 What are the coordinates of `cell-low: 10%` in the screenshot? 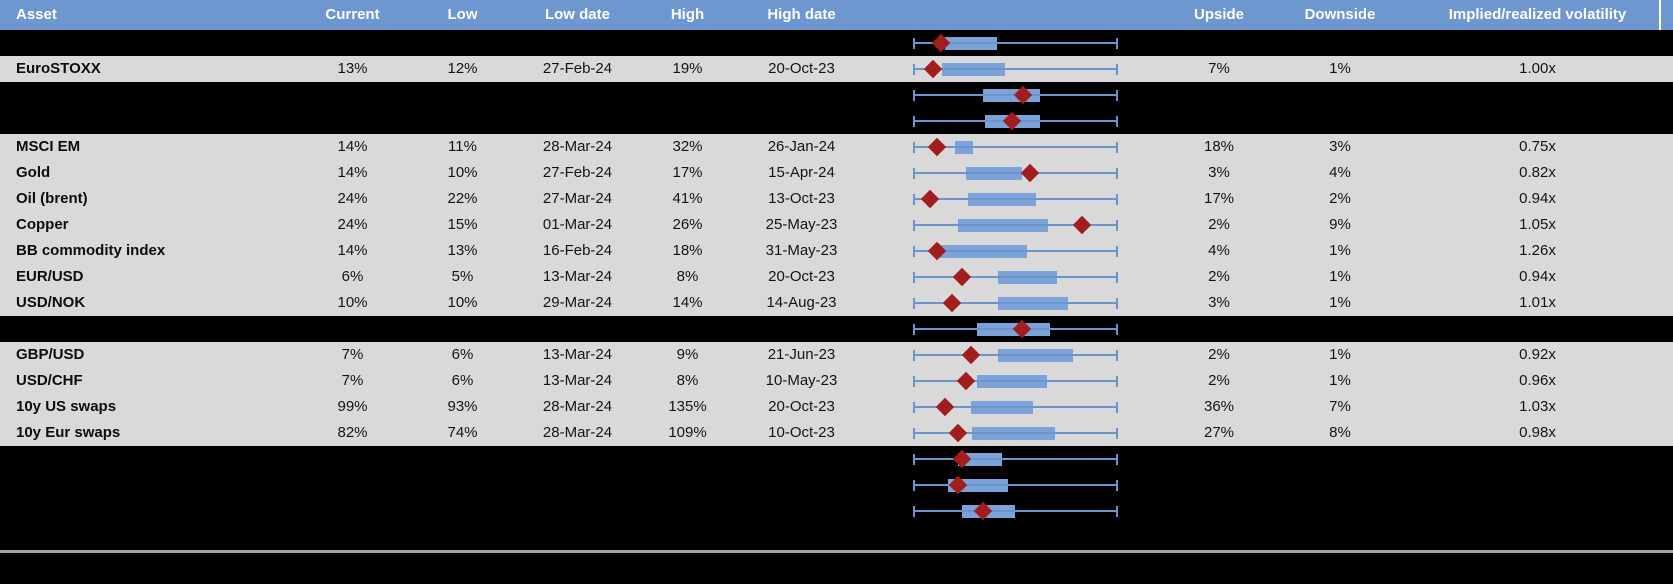 It's located at (462, 172).